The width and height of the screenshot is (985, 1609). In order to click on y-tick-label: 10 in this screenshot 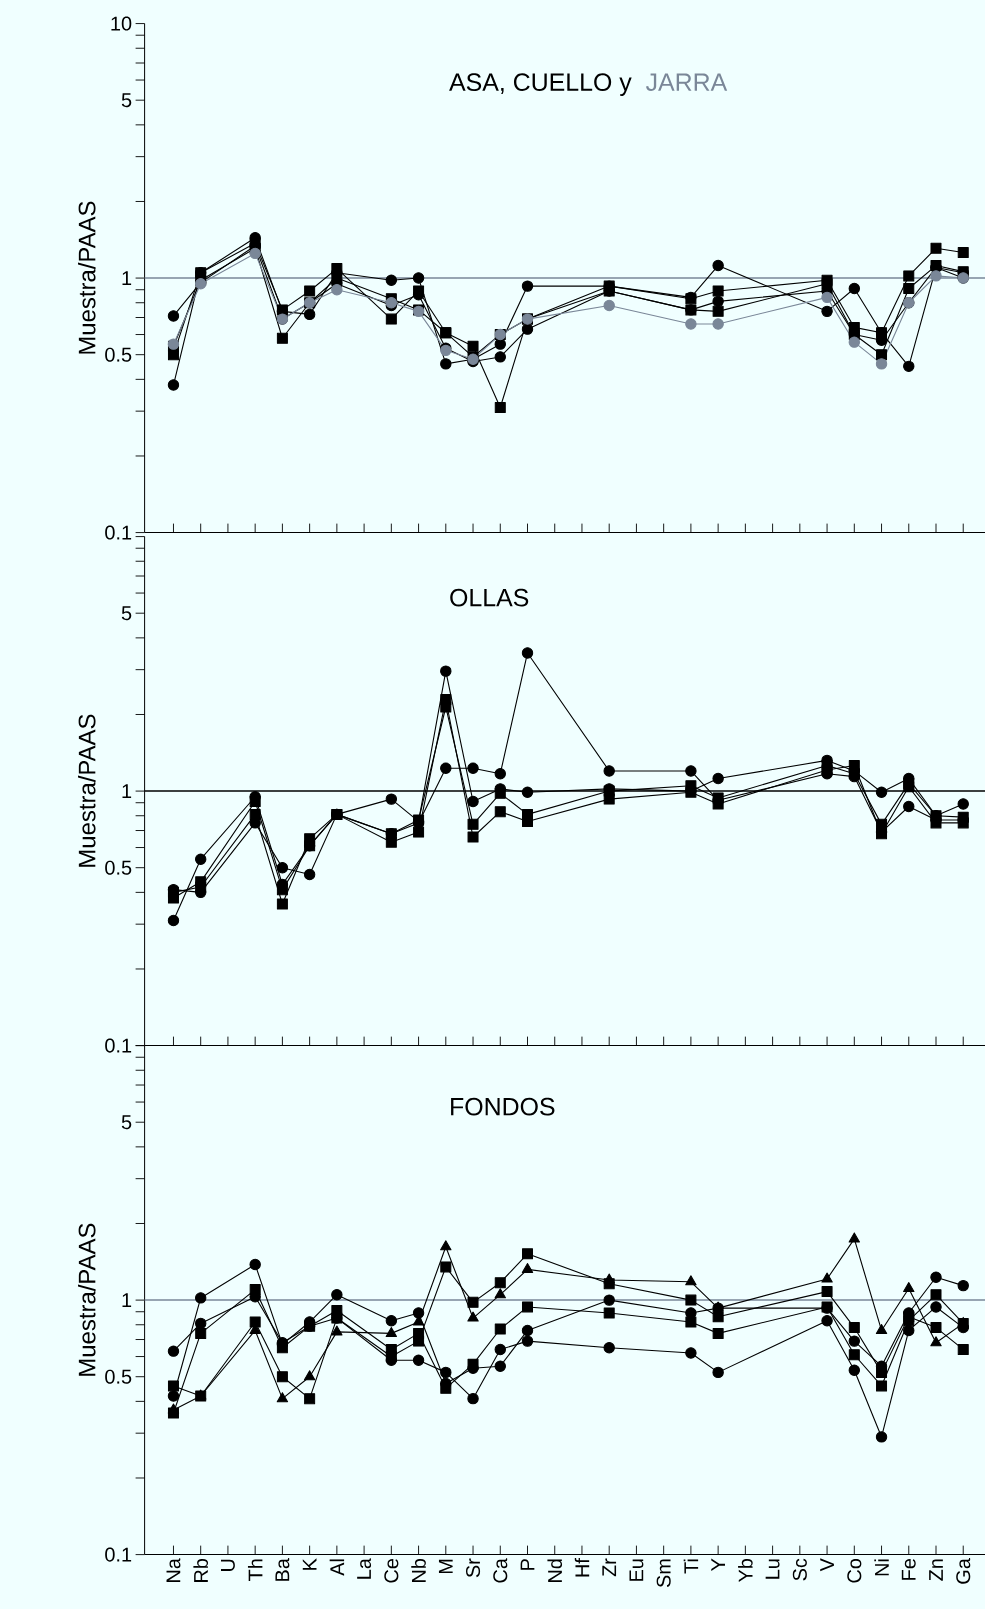, I will do `click(121, 23)`.